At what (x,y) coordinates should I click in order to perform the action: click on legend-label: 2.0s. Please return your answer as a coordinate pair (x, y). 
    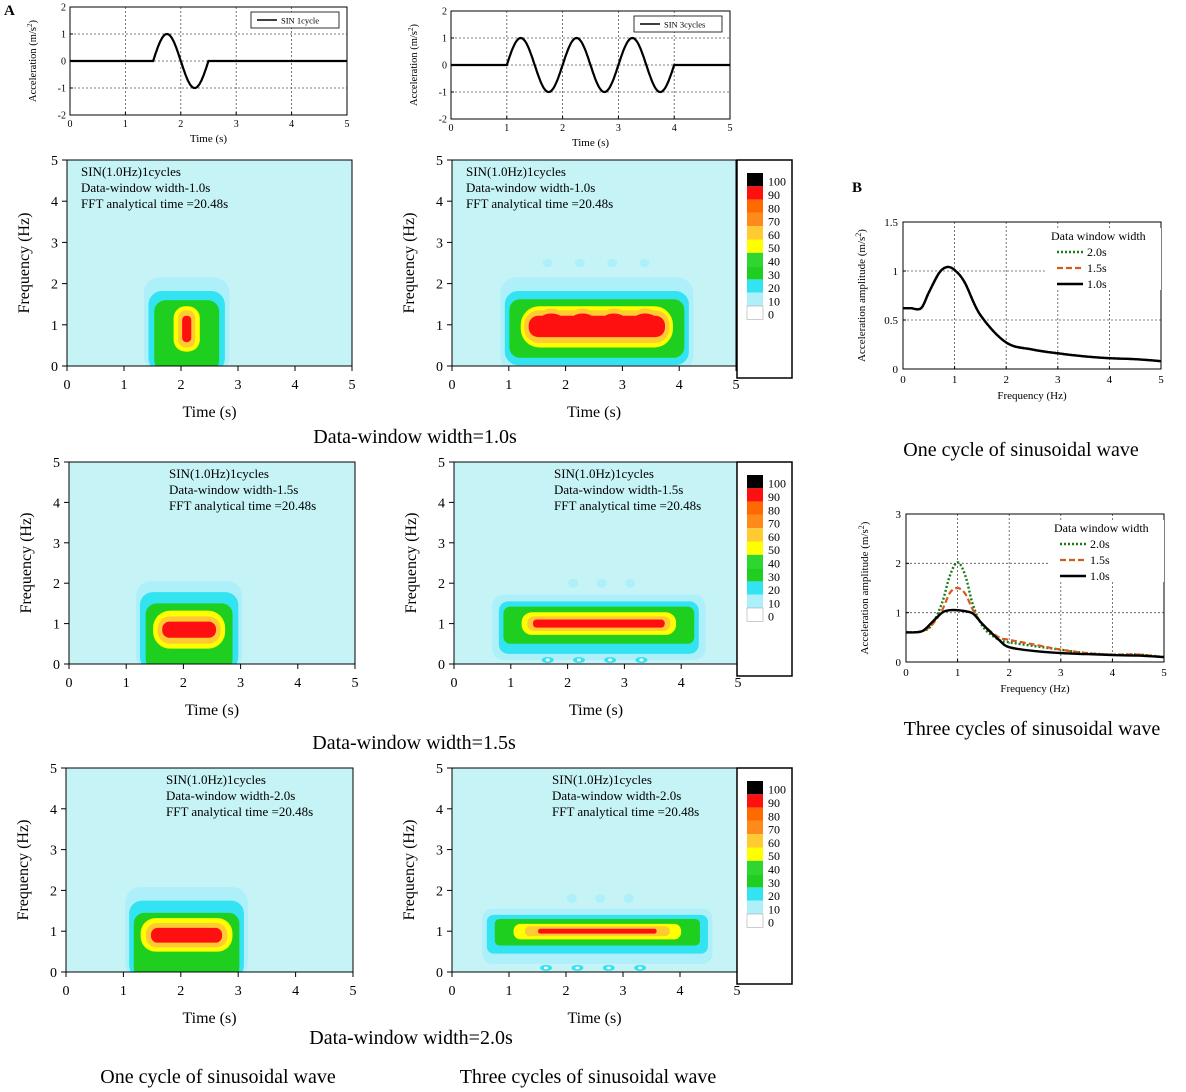
    Looking at the image, I should click on (1100, 544).